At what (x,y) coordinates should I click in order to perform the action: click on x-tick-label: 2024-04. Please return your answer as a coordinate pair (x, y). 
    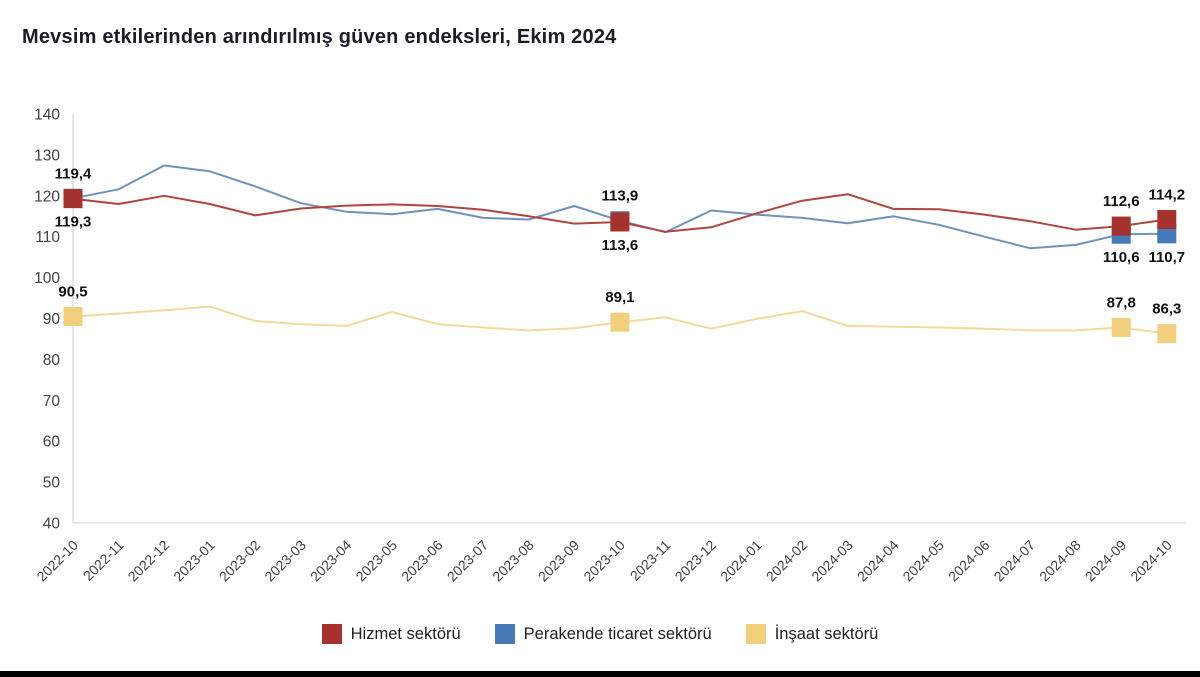
    Looking at the image, I should click on (878, 561).